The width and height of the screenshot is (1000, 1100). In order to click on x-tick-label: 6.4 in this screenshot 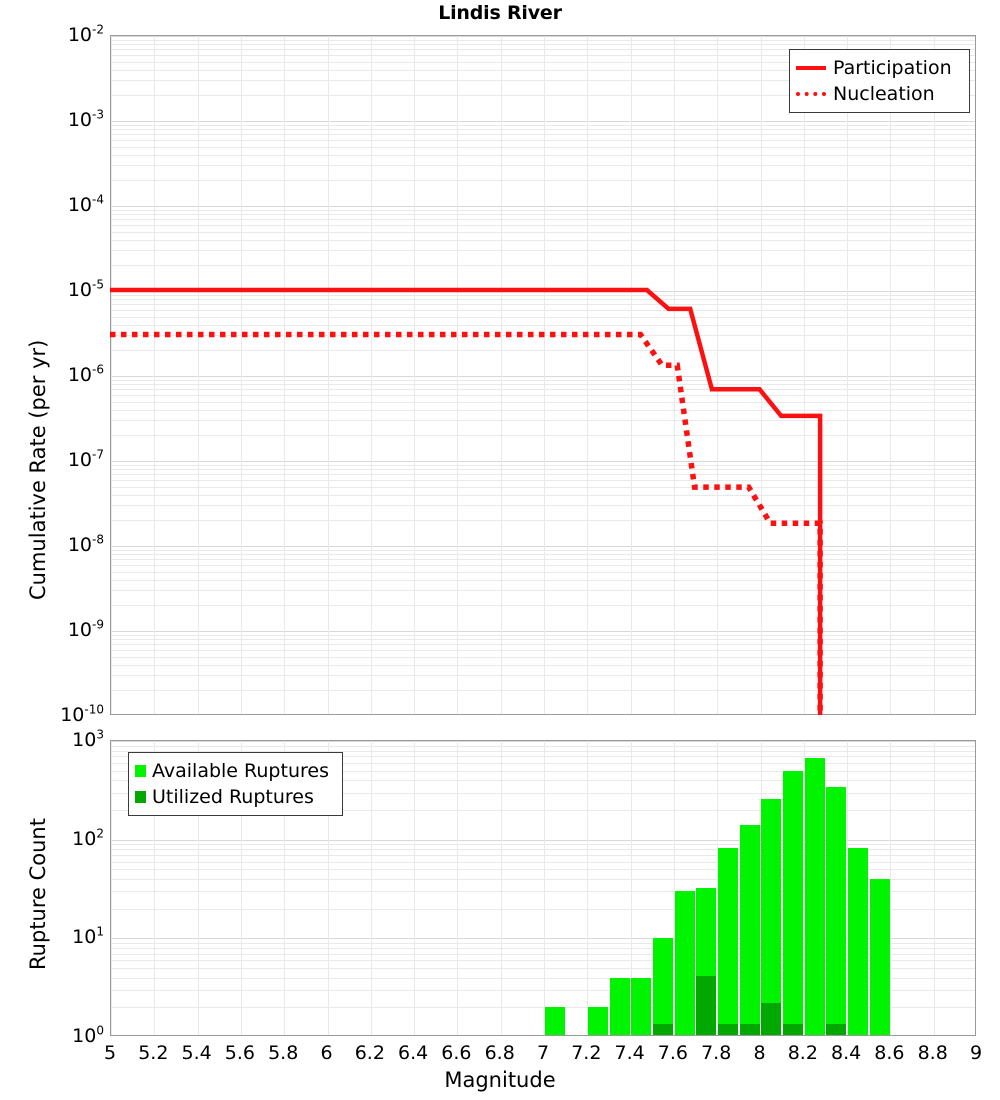, I will do `click(413, 1053)`.